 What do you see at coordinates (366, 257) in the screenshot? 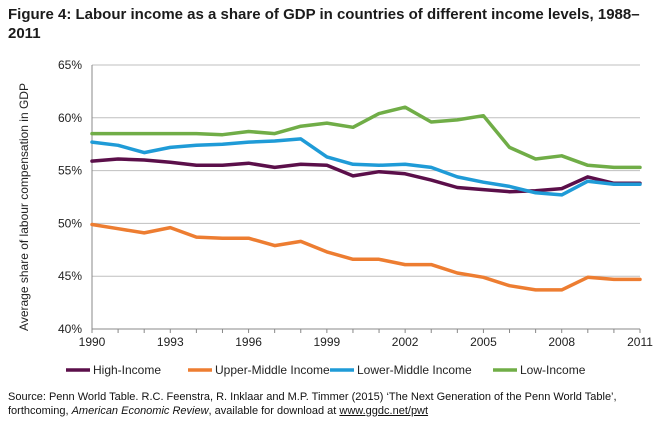
I see `series-line-upper-middle-income` at bounding box center [366, 257].